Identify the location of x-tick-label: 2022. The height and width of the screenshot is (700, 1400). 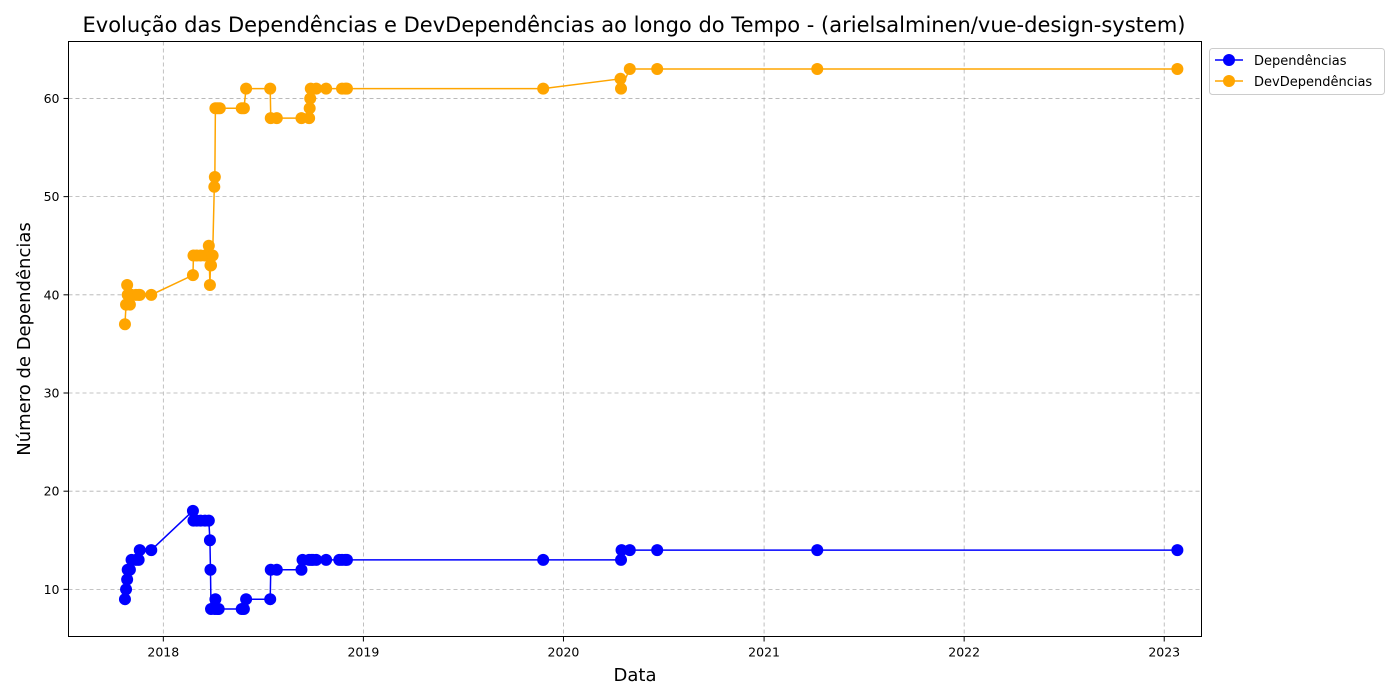
(964, 652).